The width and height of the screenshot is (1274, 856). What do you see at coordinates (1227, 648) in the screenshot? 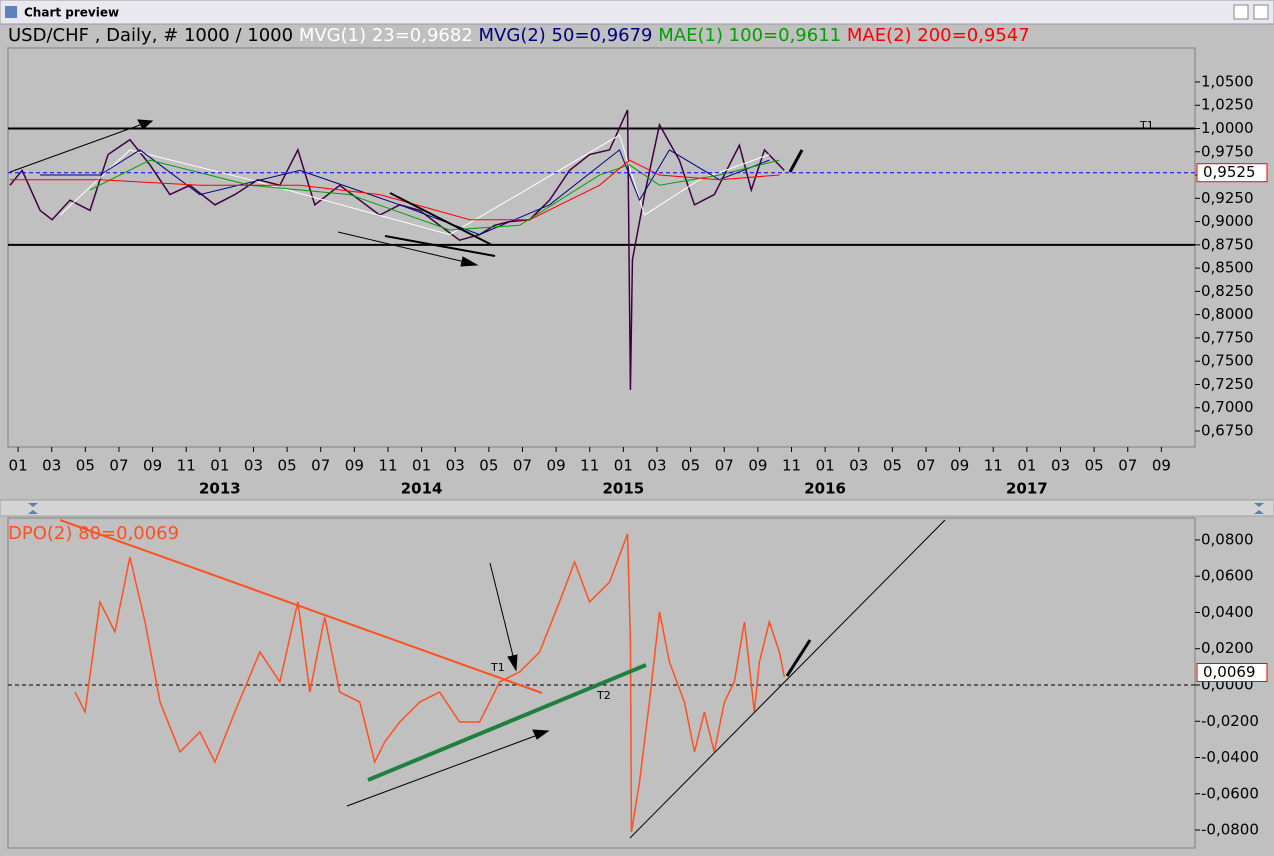
I see `y-tick-label: 0,0200` at bounding box center [1227, 648].